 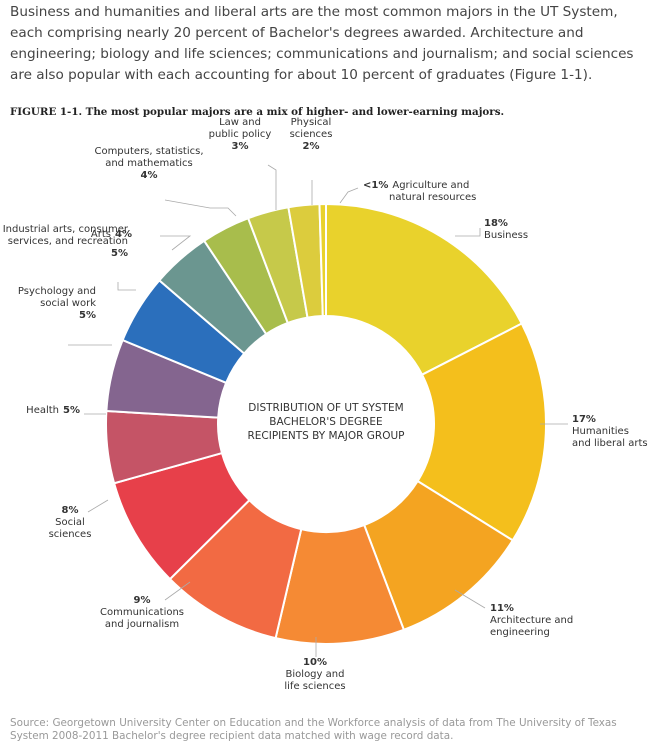 I want to click on slice-label: 10% Biology and life sciences, so click(x=314, y=674).